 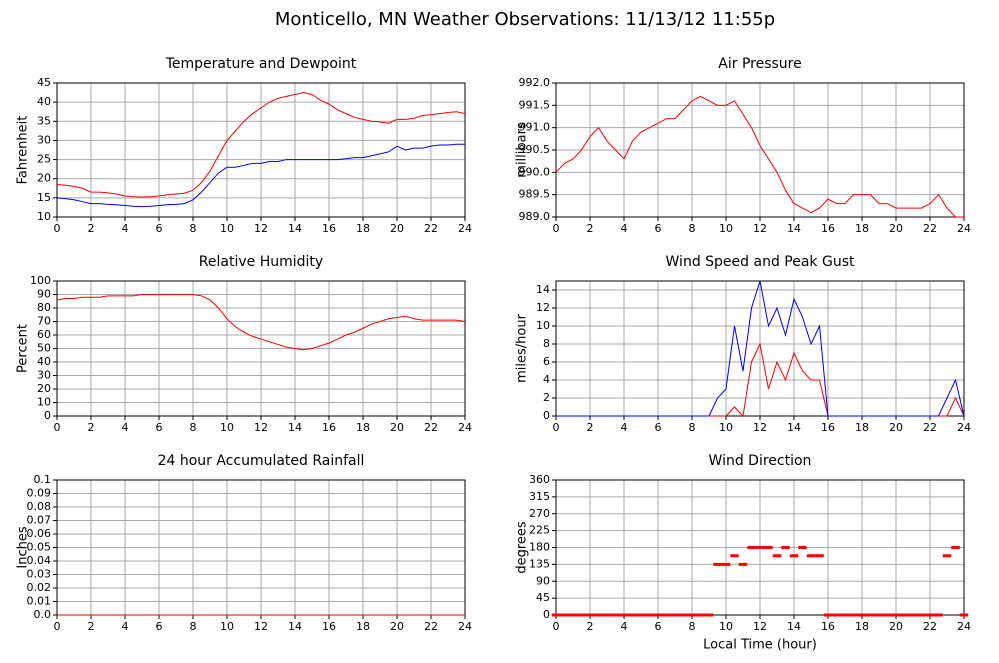 What do you see at coordinates (40, 280) in the screenshot?
I see `y-tick-label: 100` at bounding box center [40, 280].